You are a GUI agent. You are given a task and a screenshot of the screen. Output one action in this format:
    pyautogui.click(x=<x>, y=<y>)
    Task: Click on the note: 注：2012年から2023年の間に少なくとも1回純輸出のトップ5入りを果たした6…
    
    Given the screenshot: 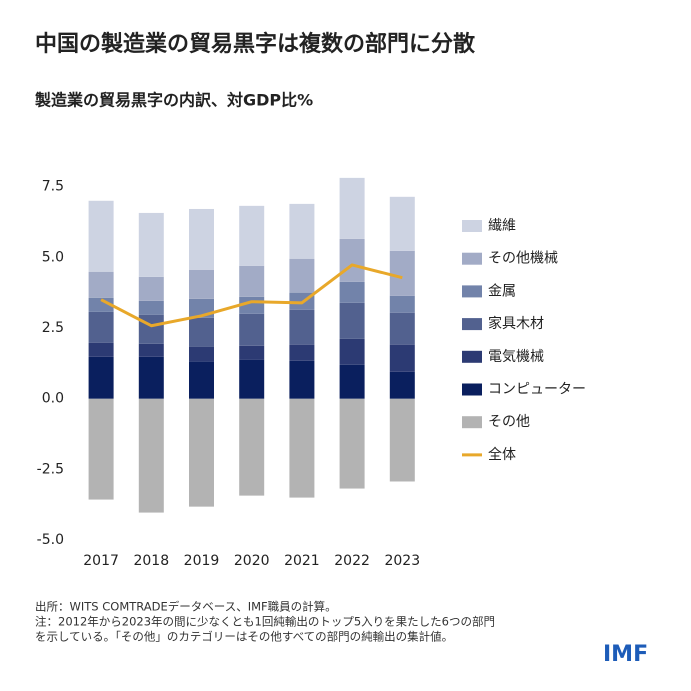 What is the action you would take?
    pyautogui.click(x=265, y=622)
    